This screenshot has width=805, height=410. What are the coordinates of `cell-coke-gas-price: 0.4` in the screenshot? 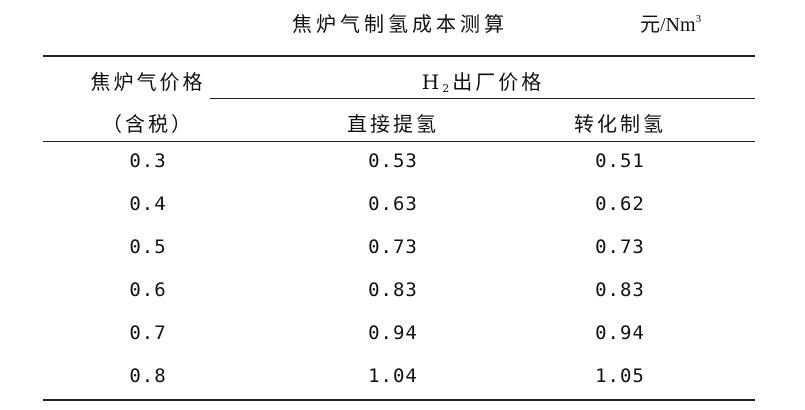 It's located at (148, 204).